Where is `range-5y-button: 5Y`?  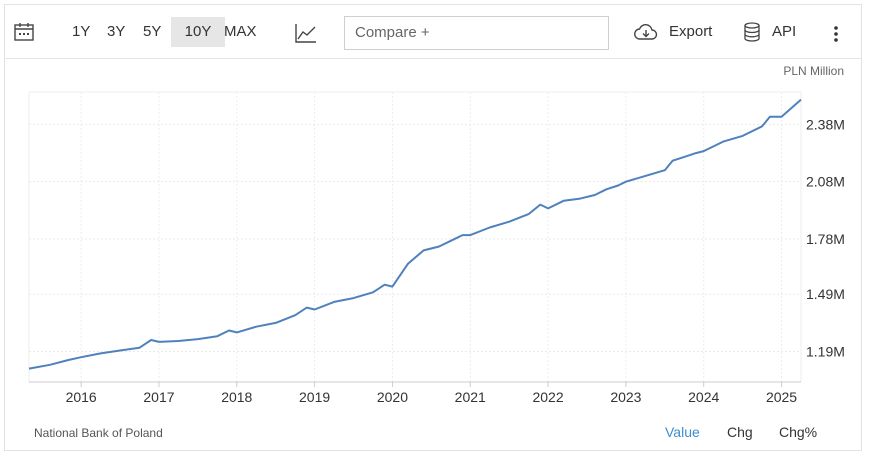
range-5y-button: 5Y is located at coordinates (152, 31).